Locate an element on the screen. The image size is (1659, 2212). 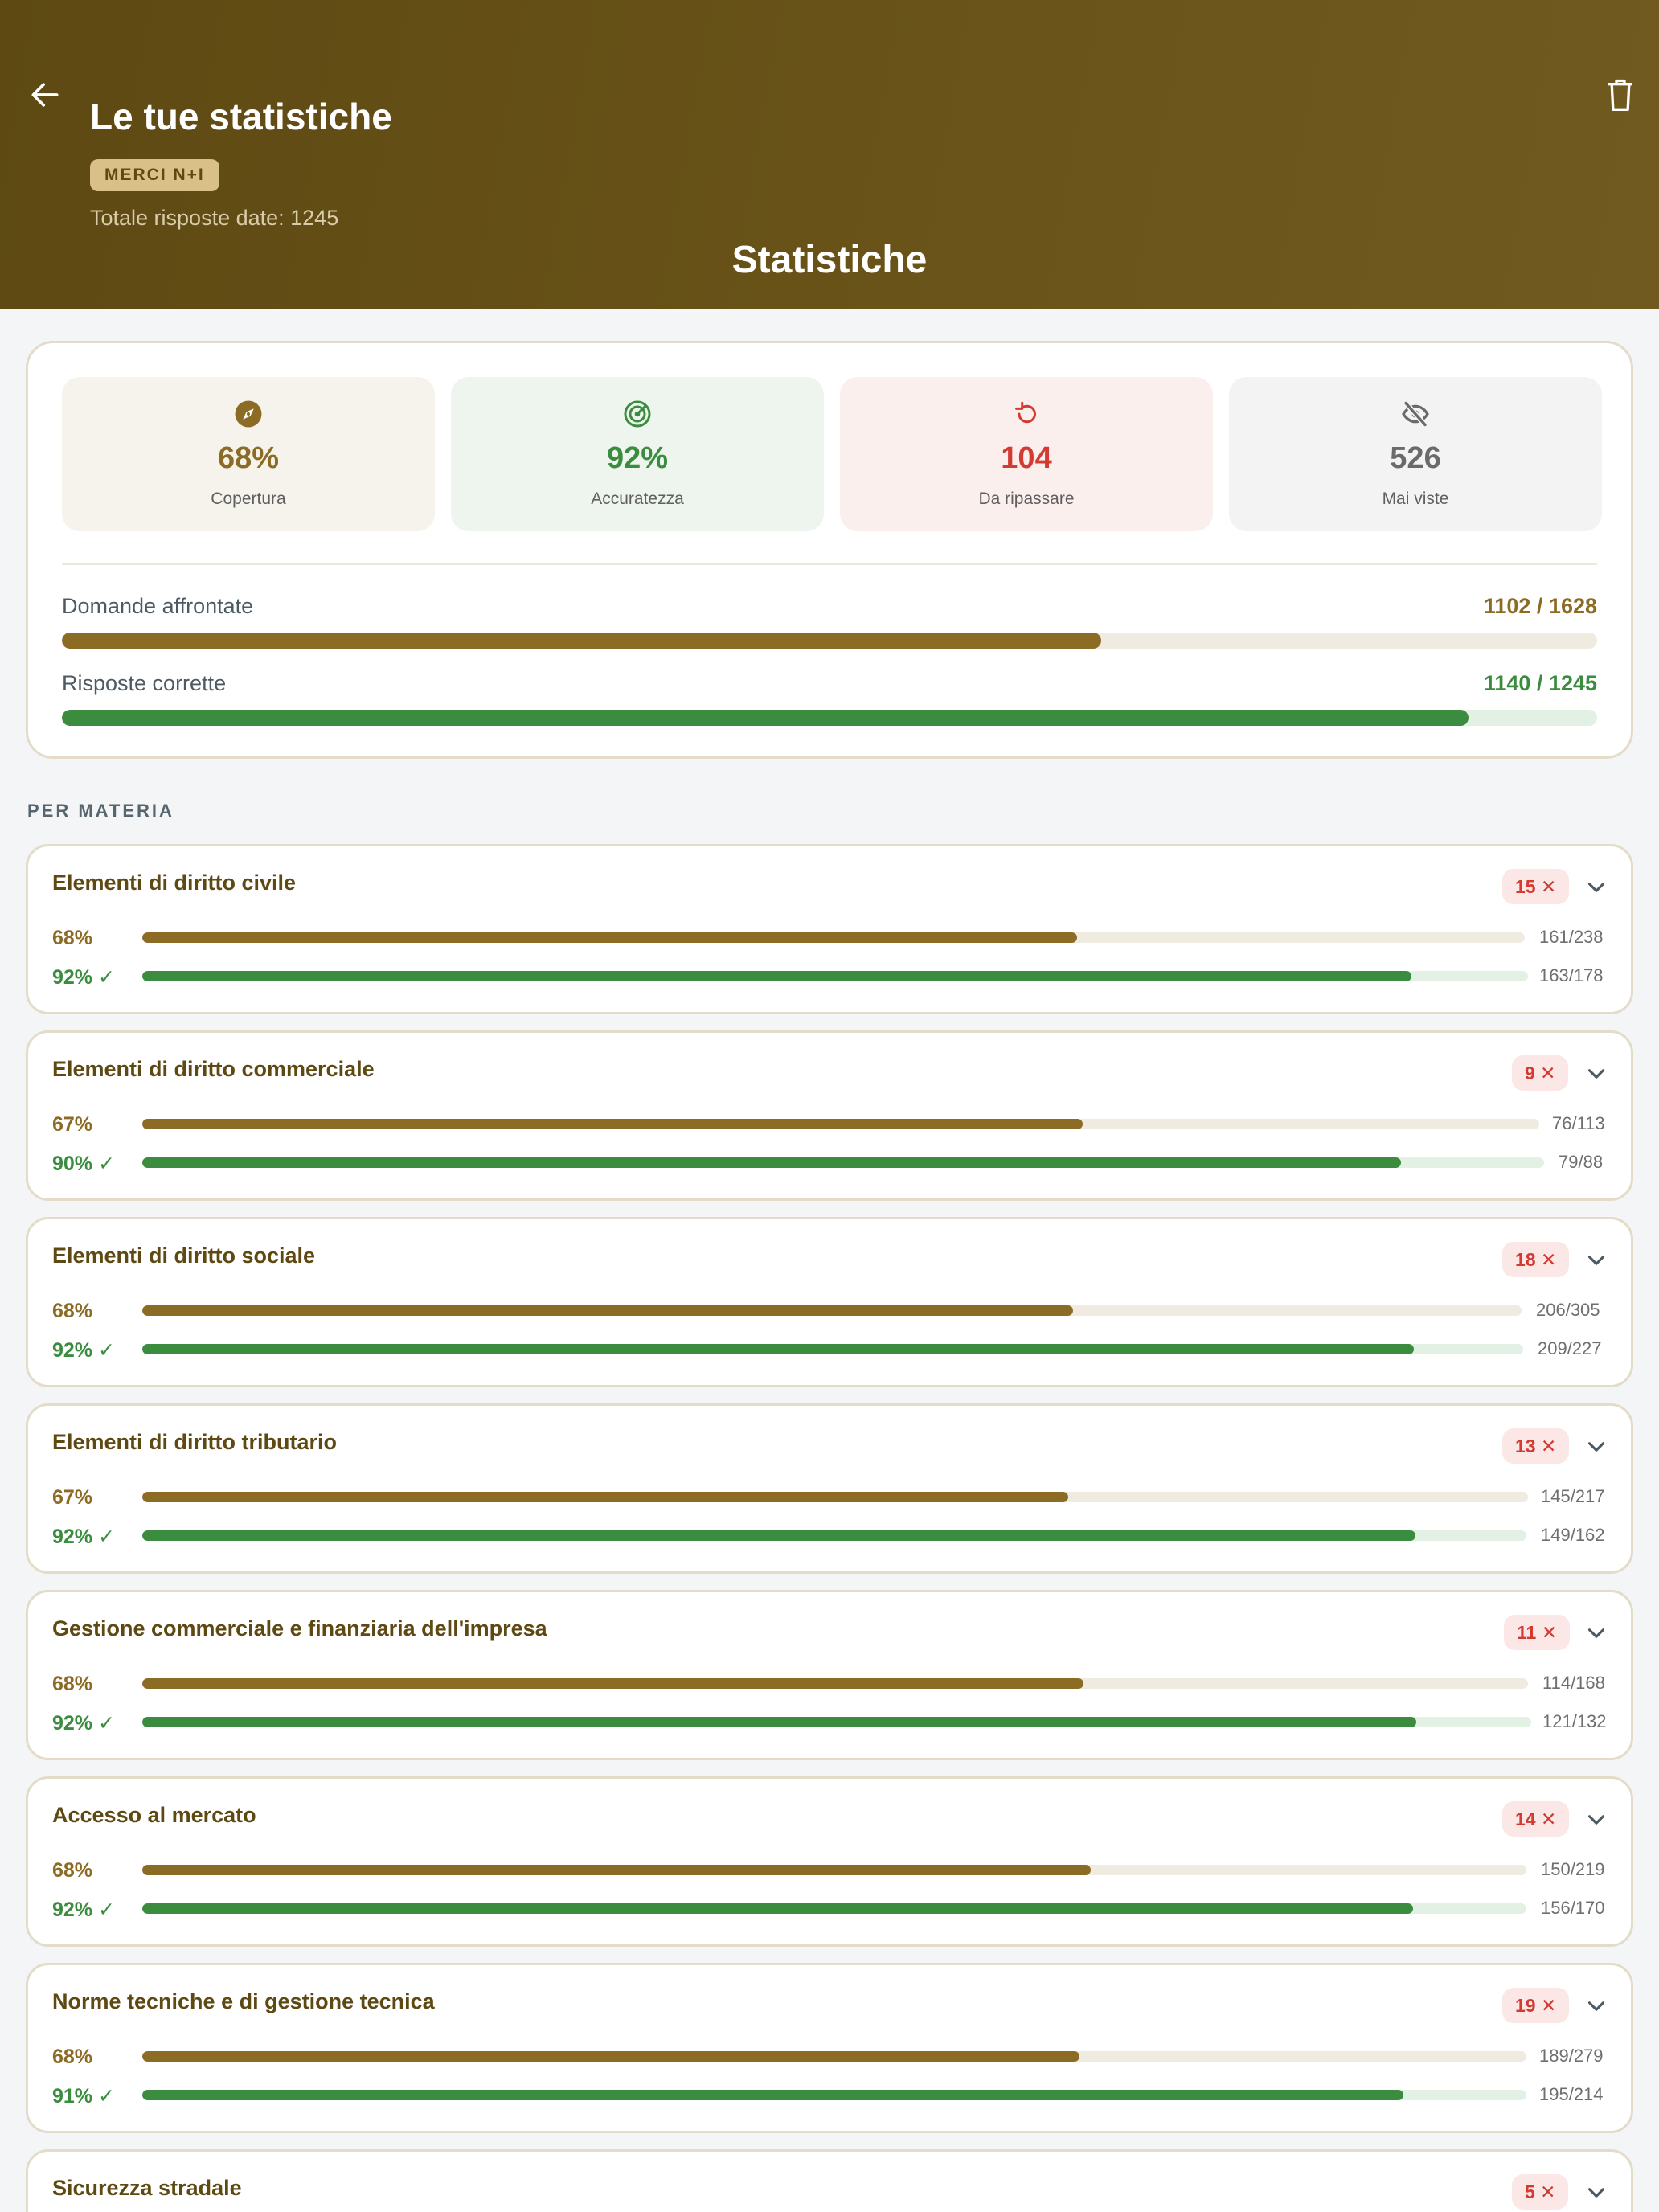
refresh-icon is located at coordinates (1025, 412).